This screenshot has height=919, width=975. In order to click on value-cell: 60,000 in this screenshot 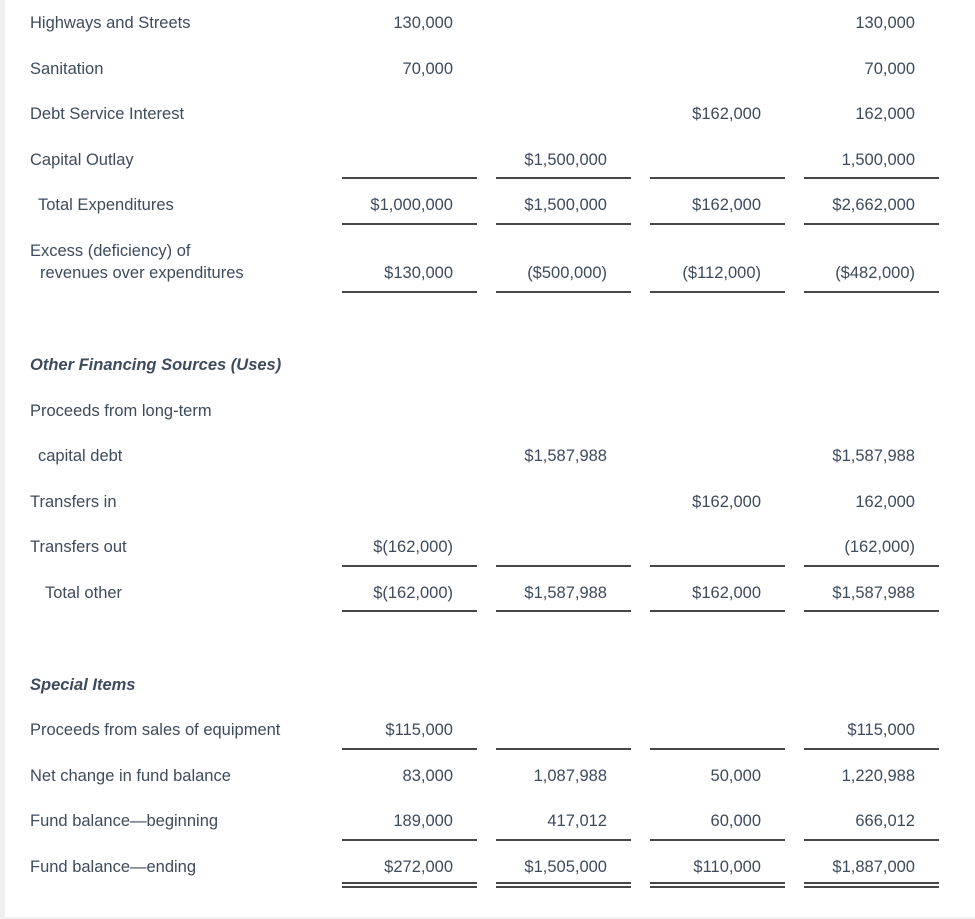, I will do `click(717, 822)`.